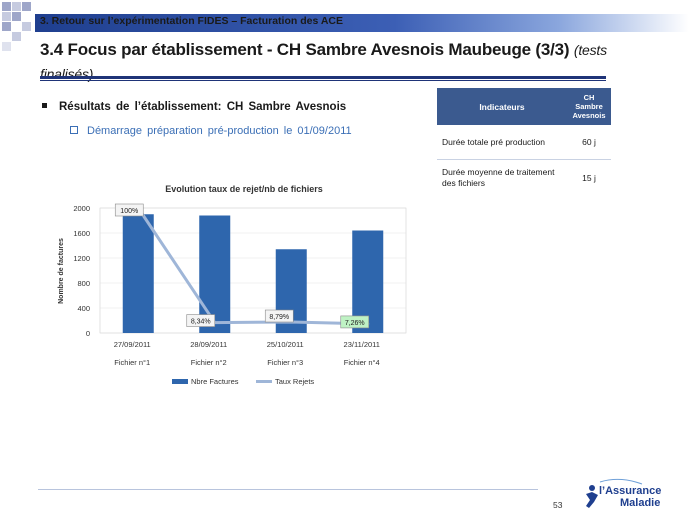 The image size is (689, 519). Describe the element at coordinates (640, 503) in the screenshot. I see `logo-line2: Maladie` at that location.